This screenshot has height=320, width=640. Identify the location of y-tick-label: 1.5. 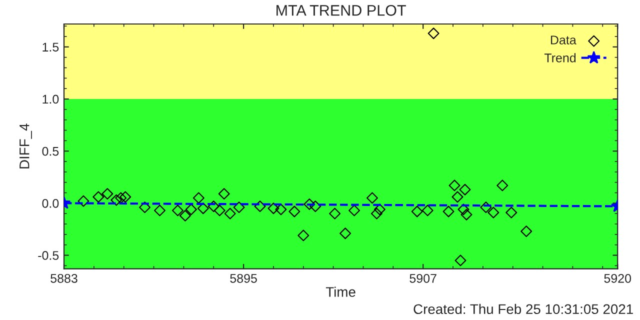
(50, 47).